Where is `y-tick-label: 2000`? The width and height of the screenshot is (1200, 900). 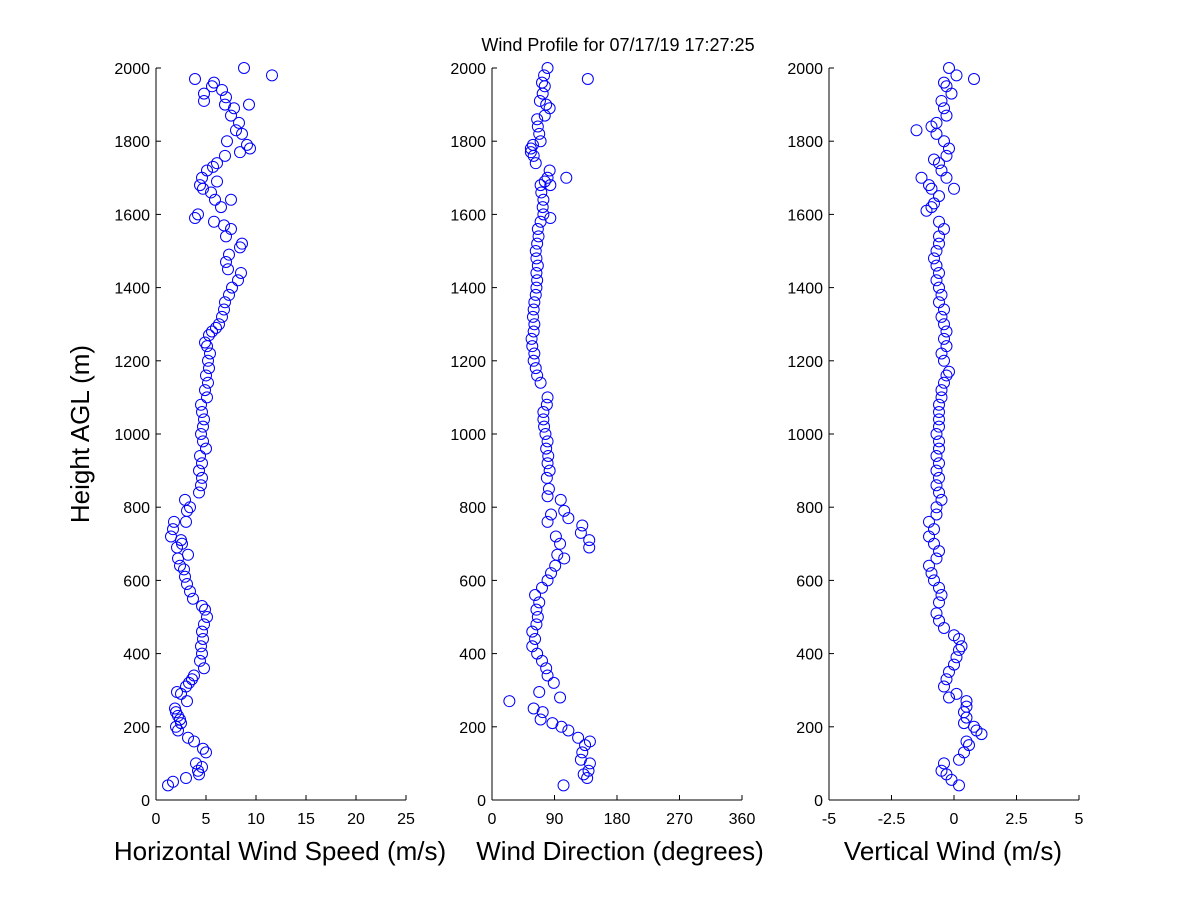
y-tick-label: 2000 is located at coordinates (132, 69).